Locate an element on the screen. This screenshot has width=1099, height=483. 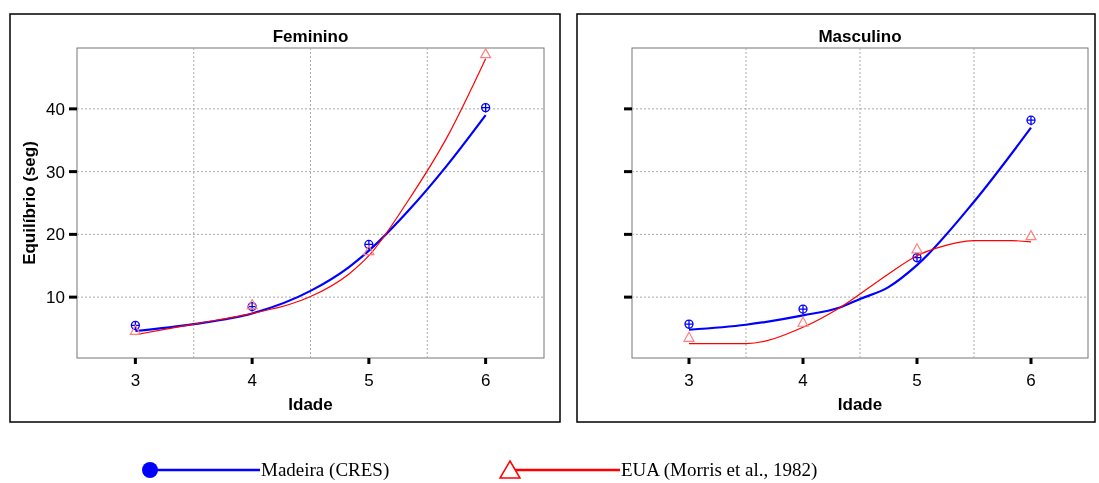
legend-label: EUA (Morris et al., 1982) is located at coordinates (719, 470).